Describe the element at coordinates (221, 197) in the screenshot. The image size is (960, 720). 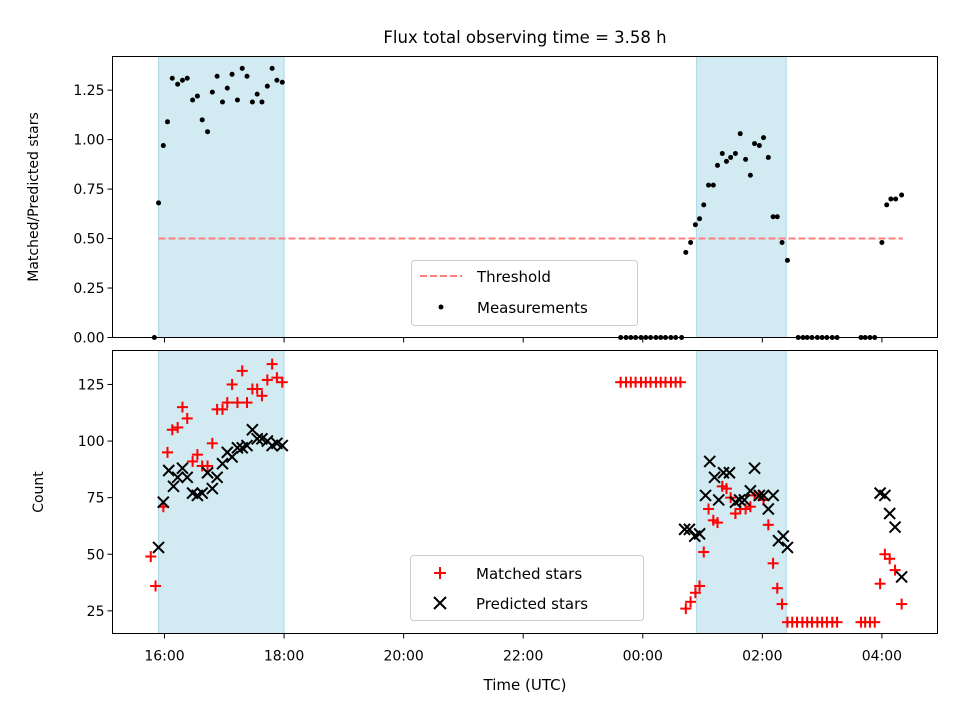
I see `top-observing-band` at that location.